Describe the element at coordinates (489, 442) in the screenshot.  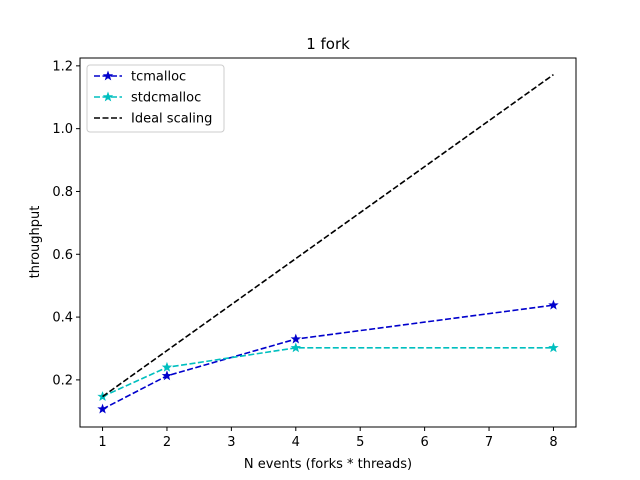
I see `x-tick-label: 7` at that location.